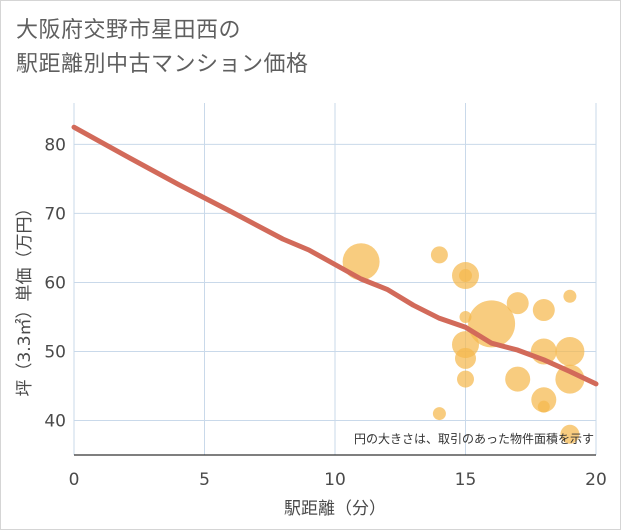 Image resolution: width=621 pixels, height=530 pixels. I want to click on x-tick-label: 0, so click(74, 480).